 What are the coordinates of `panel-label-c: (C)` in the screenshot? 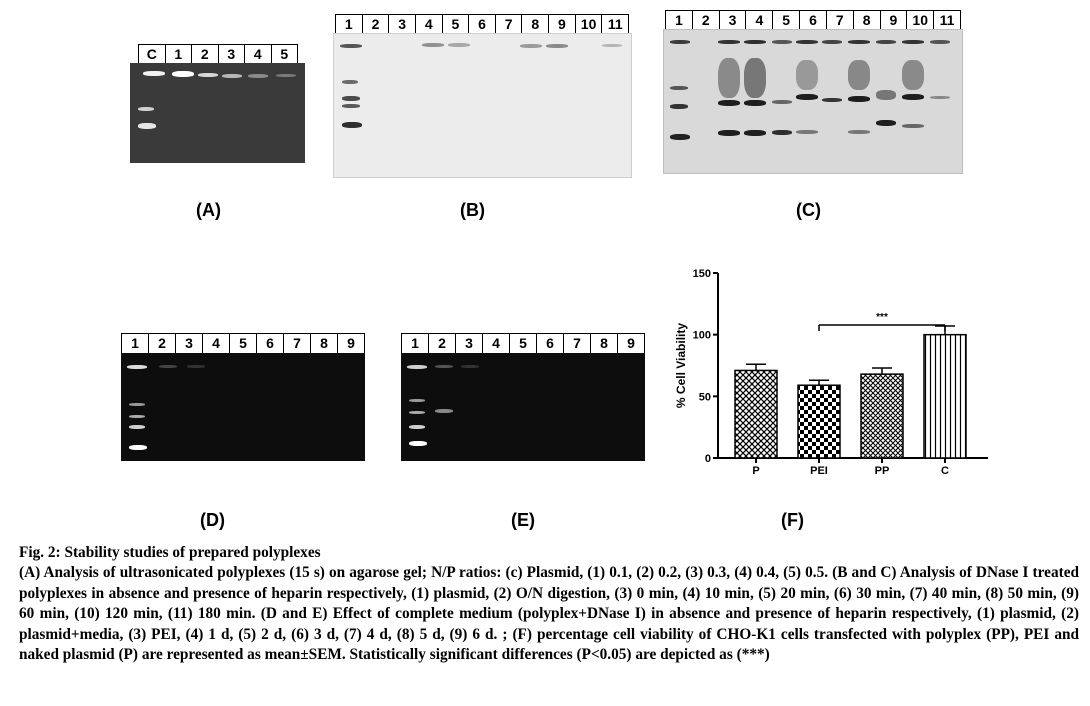 It's located at (808, 210).